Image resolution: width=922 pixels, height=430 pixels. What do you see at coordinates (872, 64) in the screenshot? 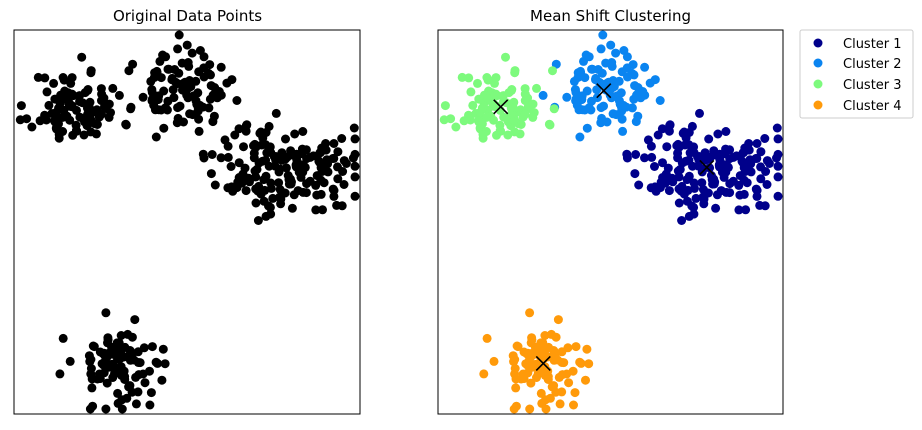
I see `legend-label-cluster-2: Cluster 2` at bounding box center [872, 64].